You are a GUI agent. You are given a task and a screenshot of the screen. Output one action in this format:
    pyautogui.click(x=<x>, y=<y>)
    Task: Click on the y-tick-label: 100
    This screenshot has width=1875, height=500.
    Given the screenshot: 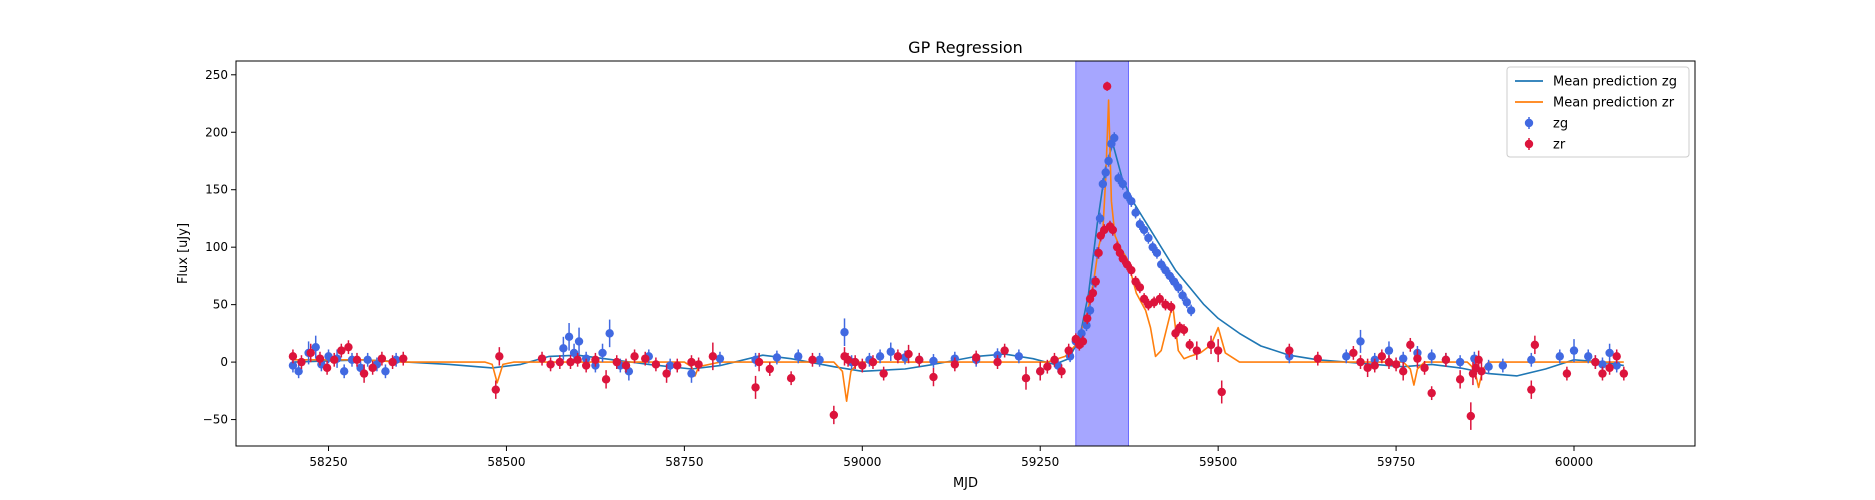 What is the action you would take?
    pyautogui.click(x=216, y=247)
    